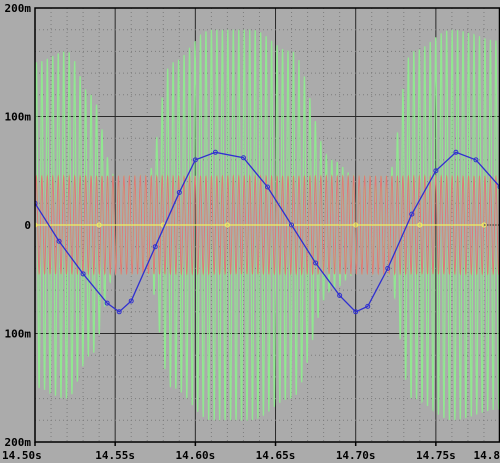 Image resolution: width=500 pixels, height=463 pixels. Describe the element at coordinates (436, 455) in the screenshot. I see `x-tick-label: 14.75s` at that location.